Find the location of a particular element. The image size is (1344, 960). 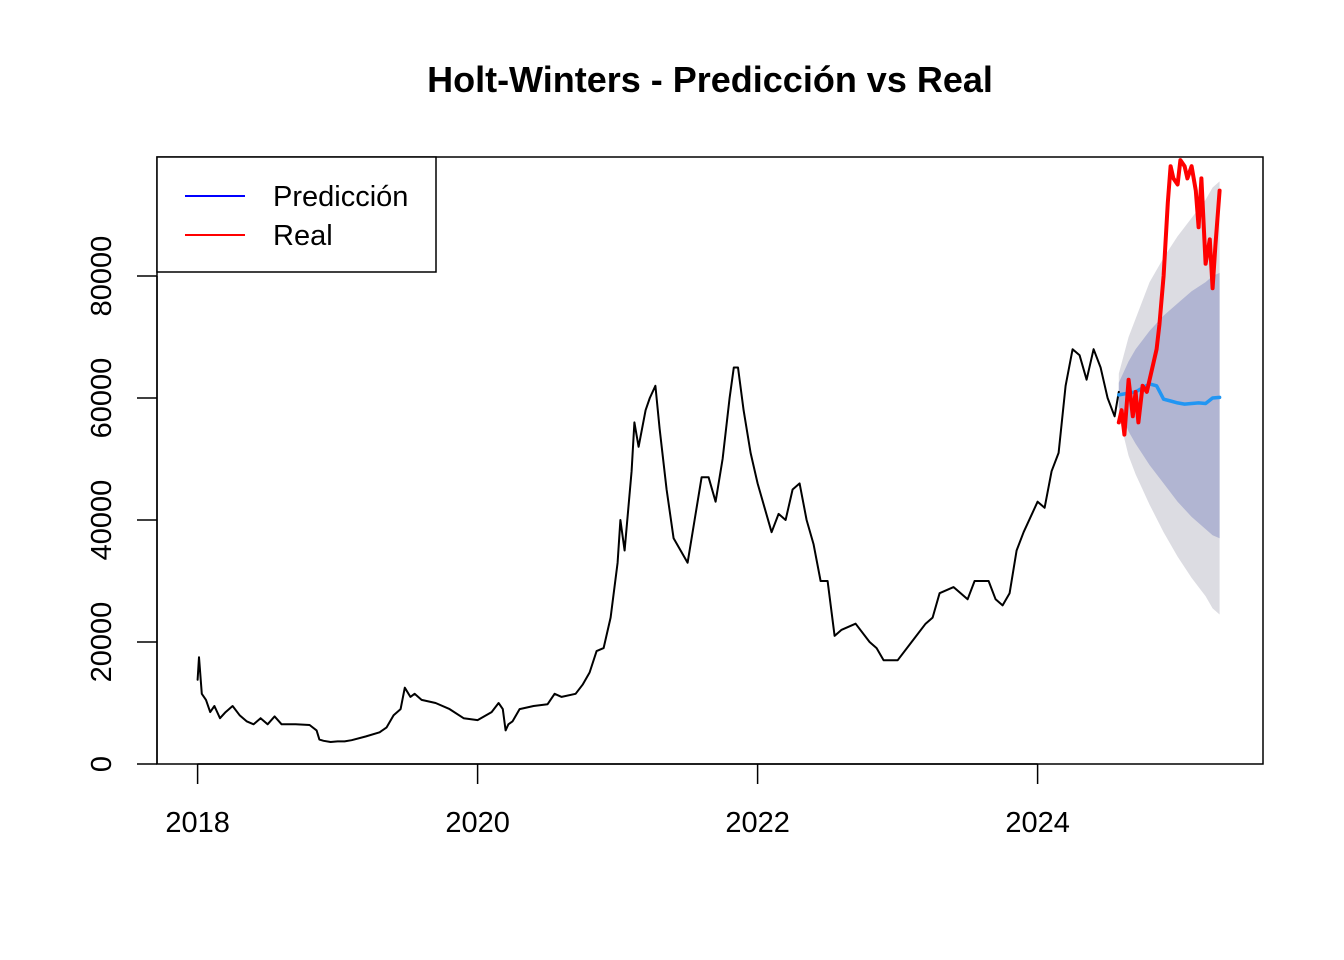

y-tick-label: 20000 is located at coordinates (102, 642).